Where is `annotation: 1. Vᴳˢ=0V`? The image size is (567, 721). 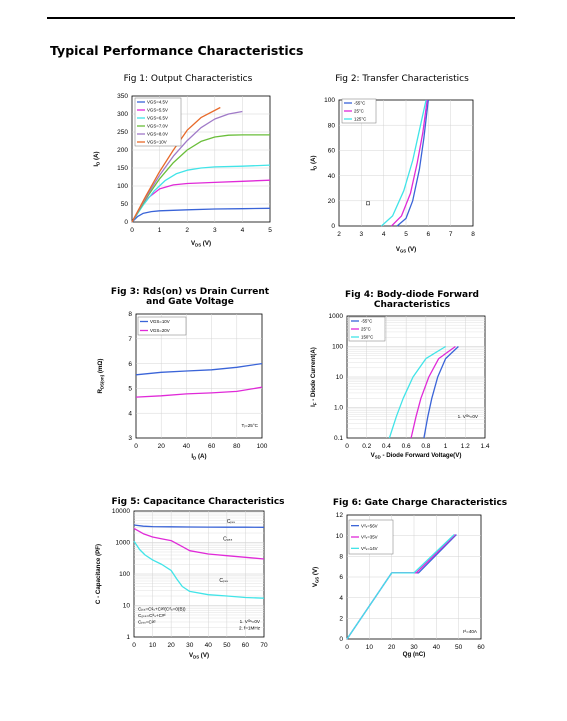
annotation: 1. Vᴳˢ=0V is located at coordinates (468, 416).